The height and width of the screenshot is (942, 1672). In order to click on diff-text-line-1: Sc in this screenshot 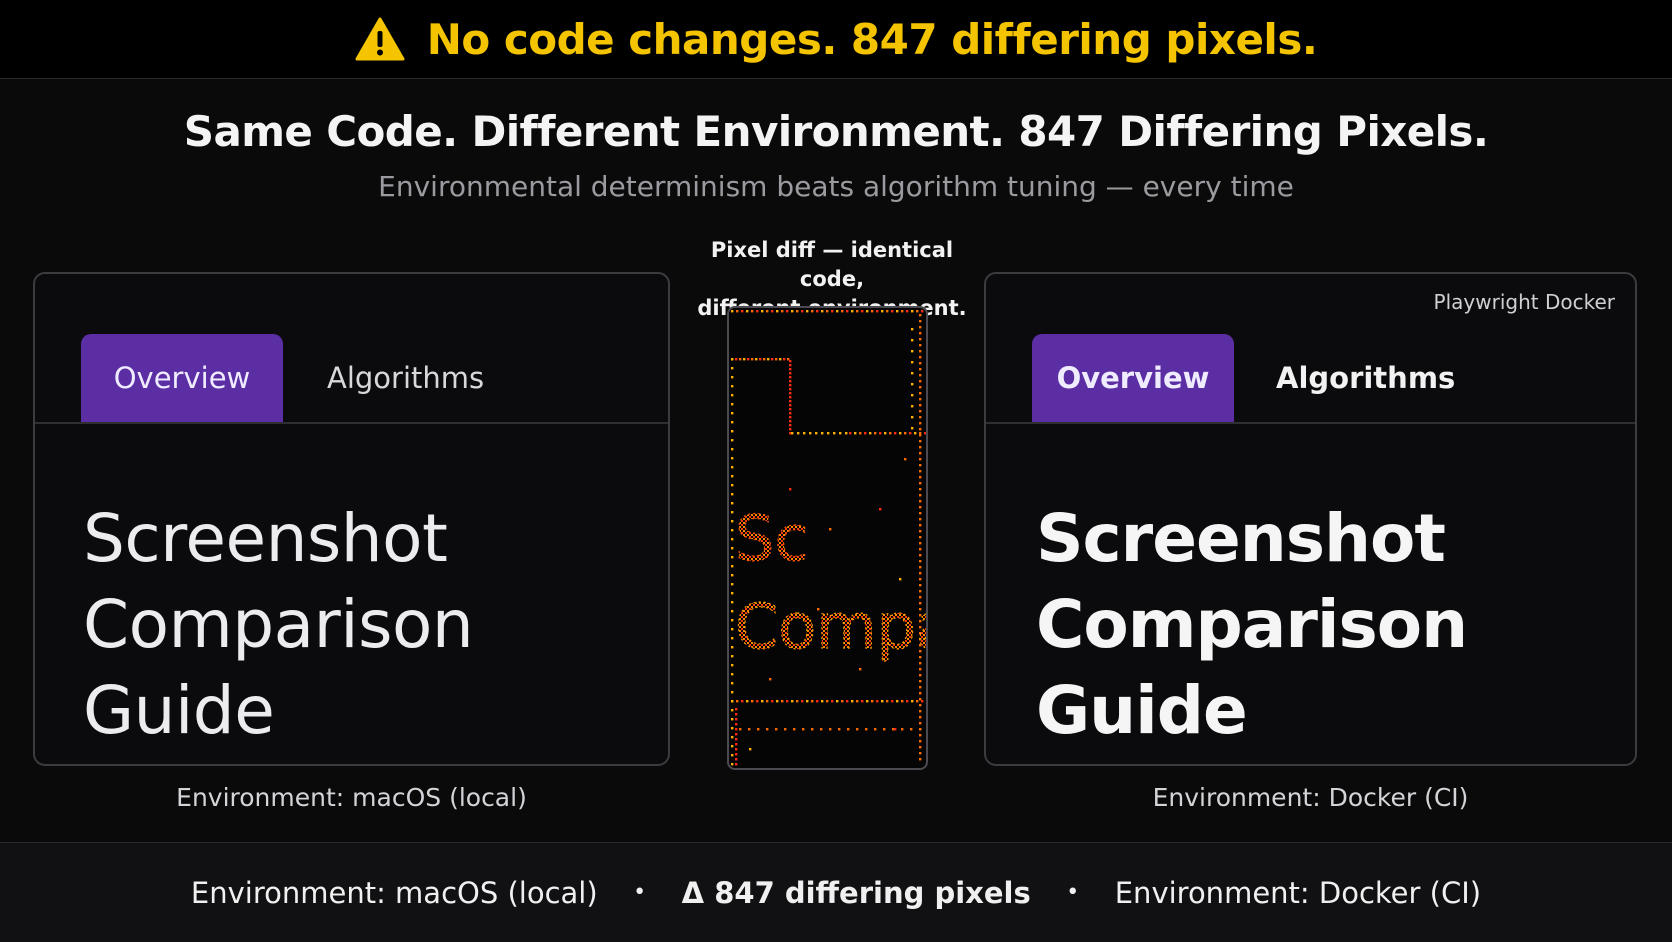, I will do `click(771, 538)`.